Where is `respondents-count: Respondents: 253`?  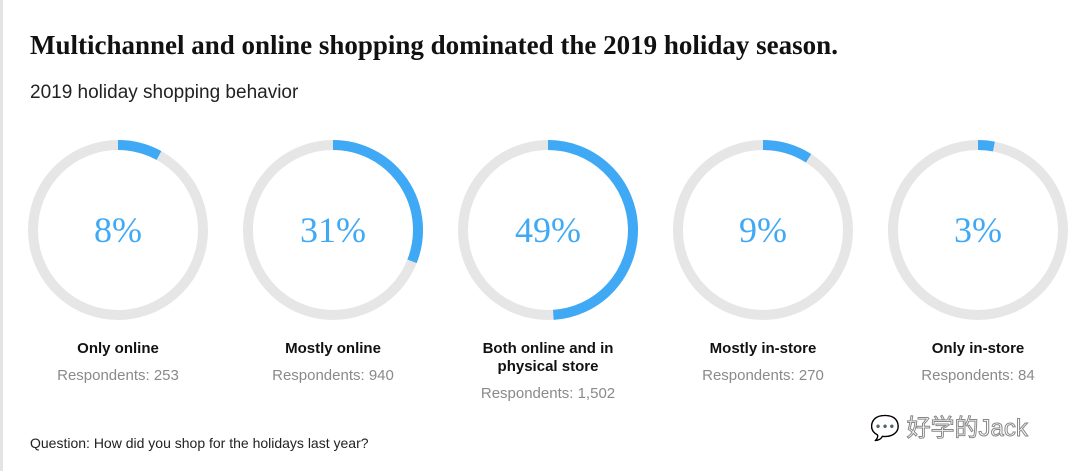 respondents-count: Respondents: 253 is located at coordinates (118, 375).